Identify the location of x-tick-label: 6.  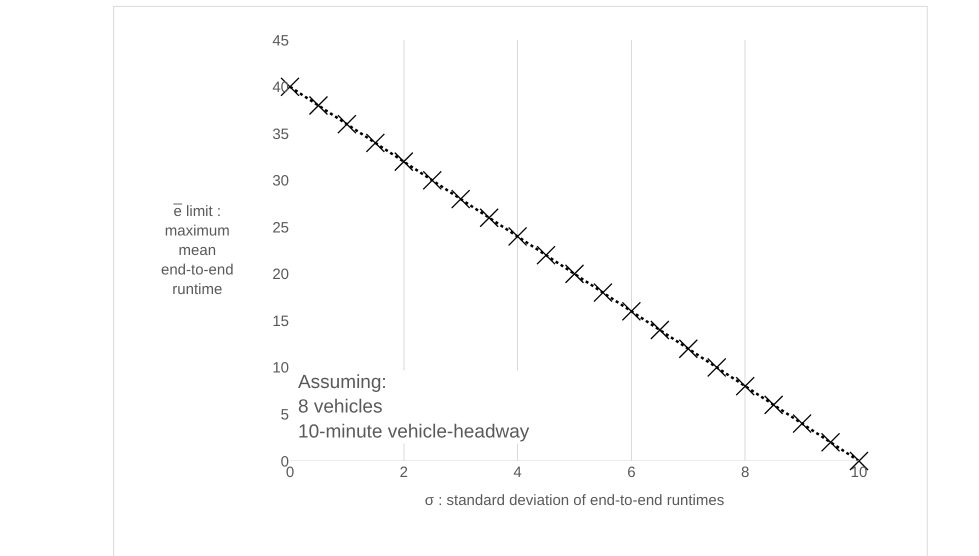
(631, 472).